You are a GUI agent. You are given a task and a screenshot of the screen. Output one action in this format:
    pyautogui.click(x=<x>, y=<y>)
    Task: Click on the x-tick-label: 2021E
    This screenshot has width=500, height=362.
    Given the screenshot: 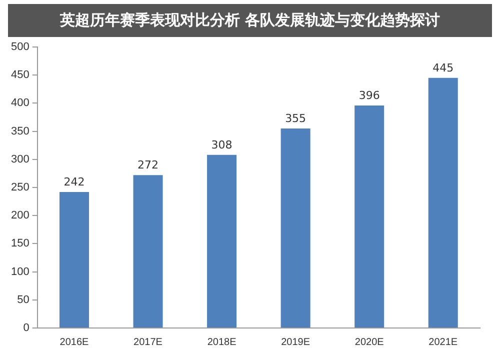 What is the action you would take?
    pyautogui.click(x=443, y=342)
    